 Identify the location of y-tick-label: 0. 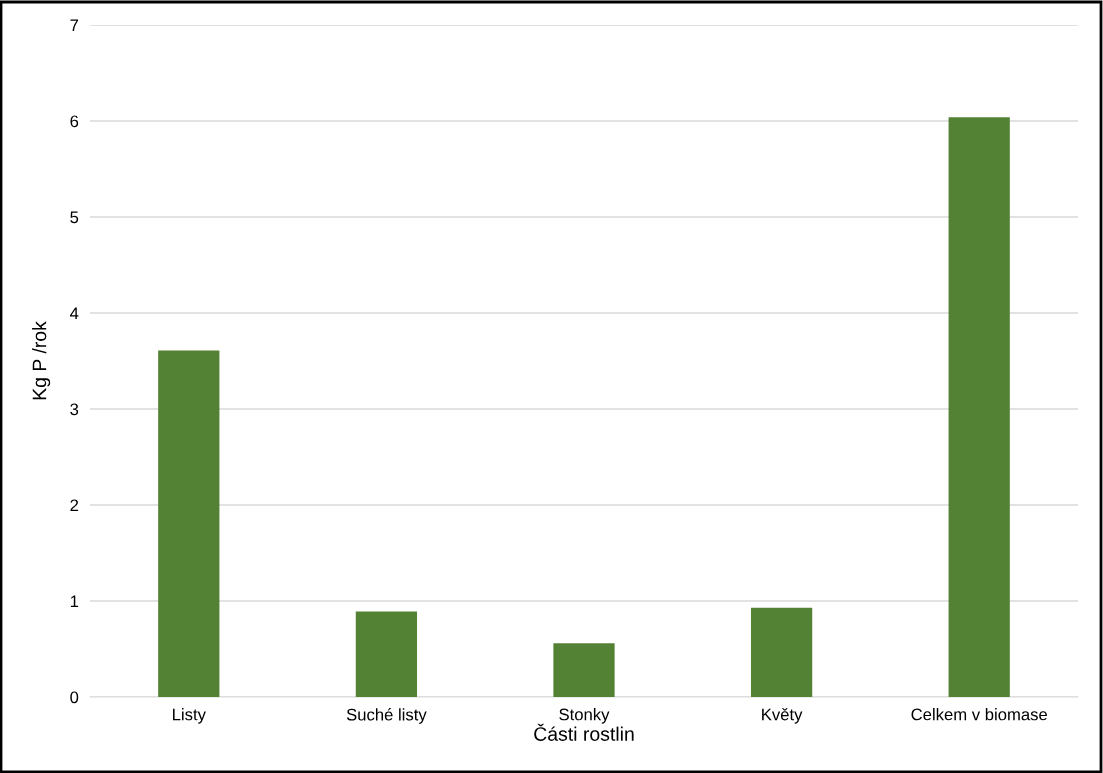
(74, 697).